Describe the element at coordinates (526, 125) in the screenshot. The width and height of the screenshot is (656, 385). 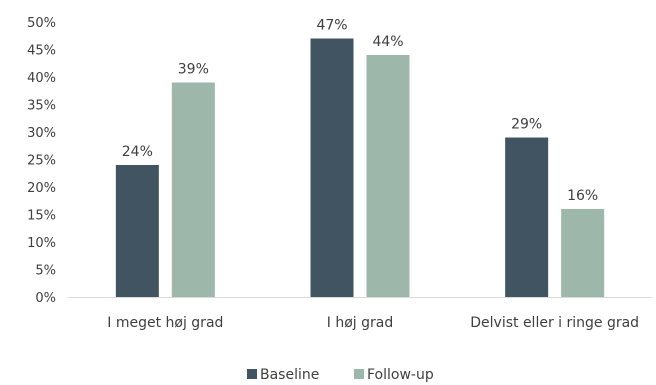
I see `data-label: 29%` at that location.